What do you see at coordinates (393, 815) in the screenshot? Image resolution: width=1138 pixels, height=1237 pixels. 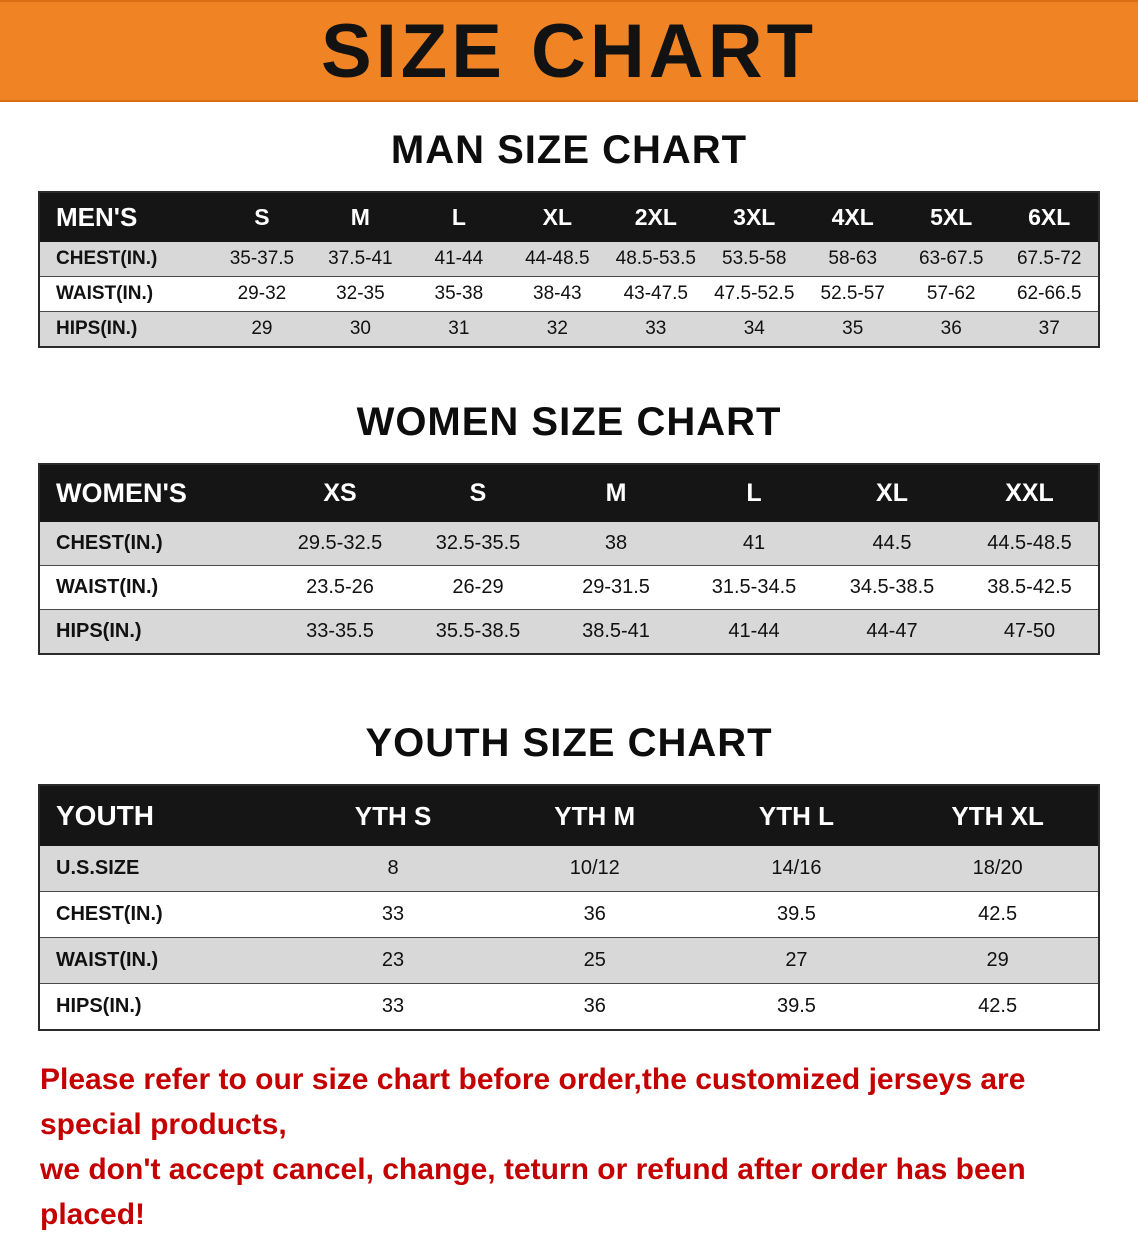 I see `size-column-header: YTH S` at bounding box center [393, 815].